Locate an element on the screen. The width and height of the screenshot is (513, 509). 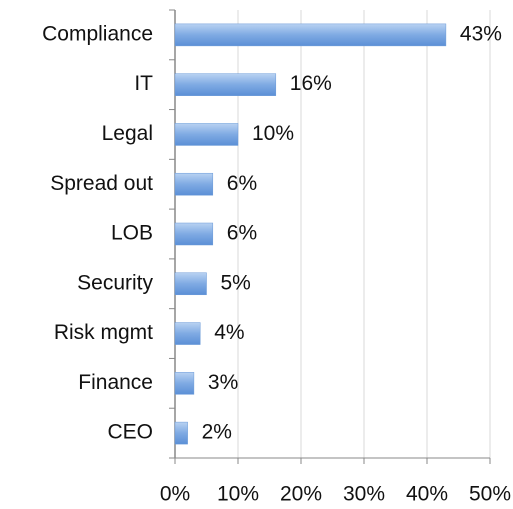
y-tick-label: Legal is located at coordinates (127, 133).